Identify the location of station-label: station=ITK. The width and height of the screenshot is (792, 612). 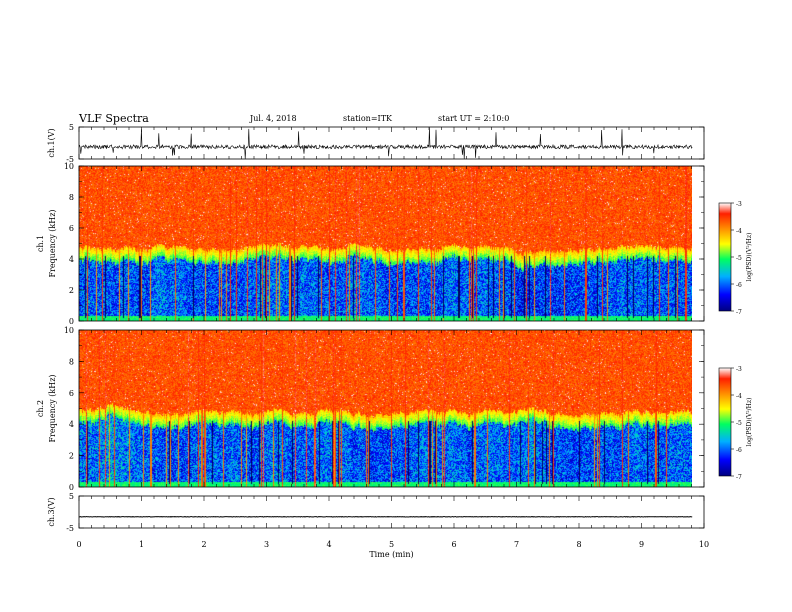
(368, 118).